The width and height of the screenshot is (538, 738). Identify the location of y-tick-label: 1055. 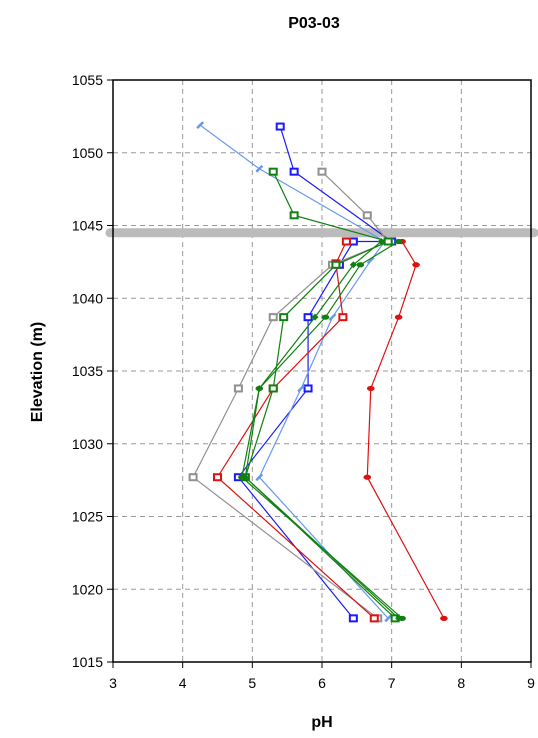
(87, 80).